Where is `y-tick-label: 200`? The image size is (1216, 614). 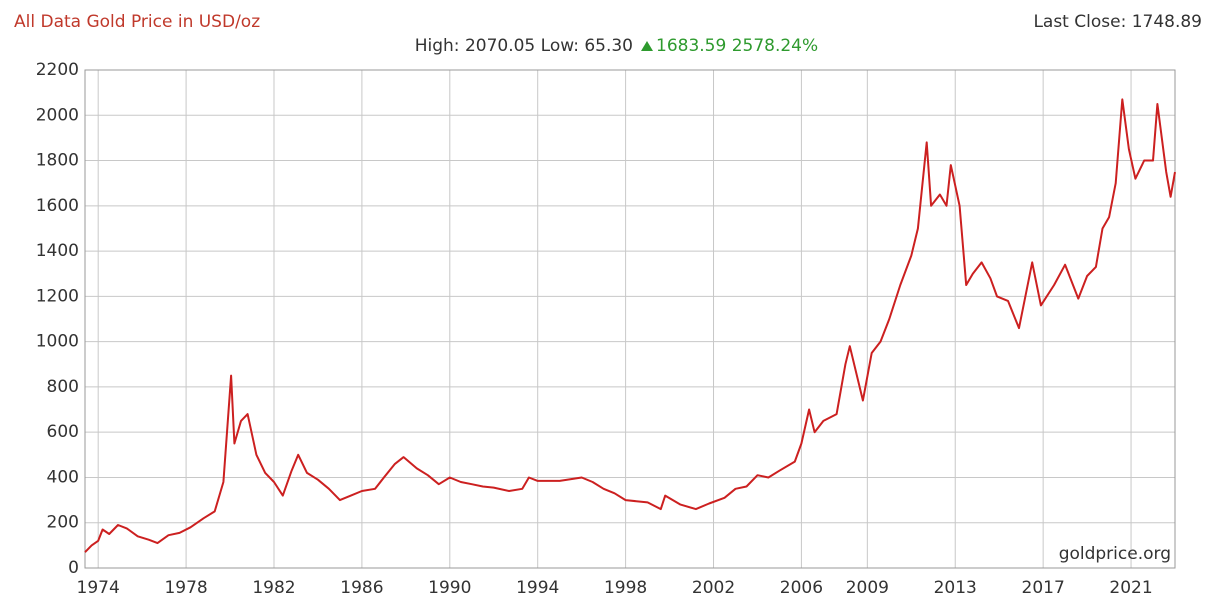 y-tick-label: 200 is located at coordinates (63, 523).